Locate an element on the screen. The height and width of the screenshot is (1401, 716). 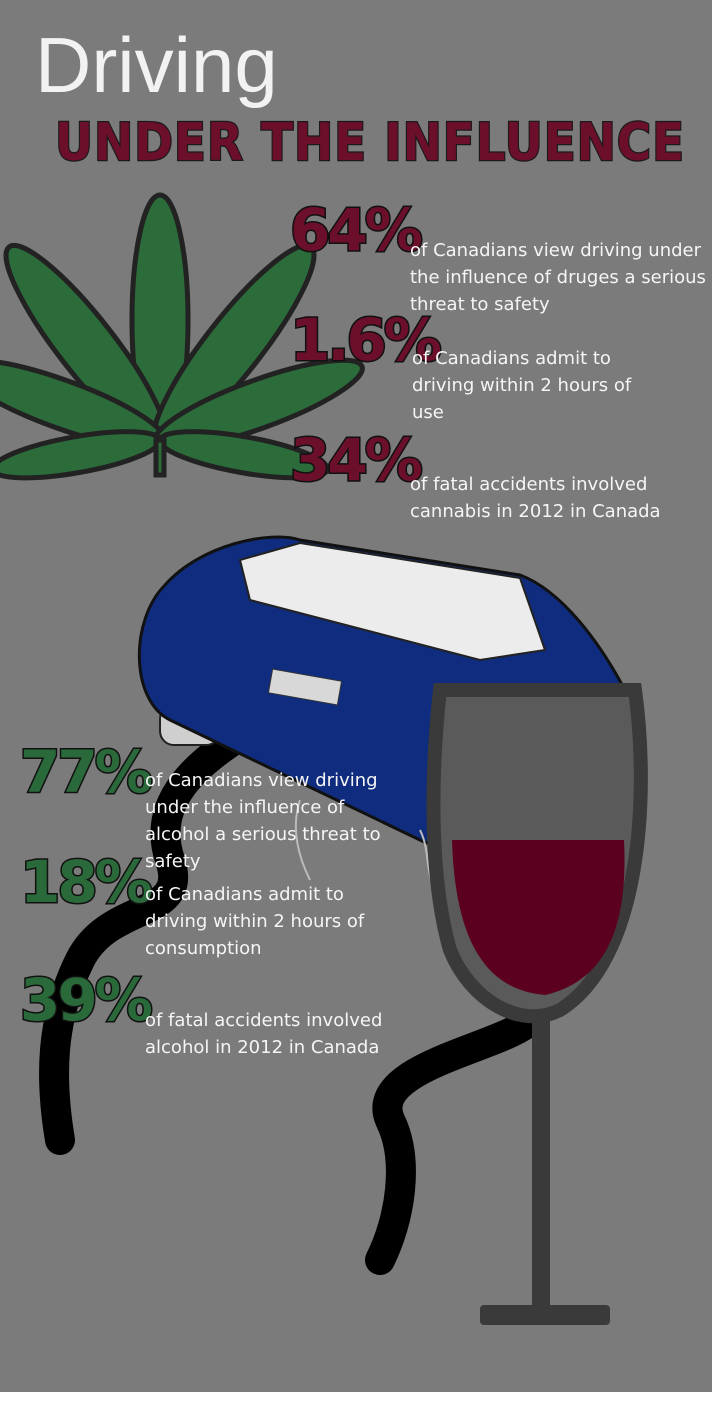
cannabis-leaf is located at coordinates (182, 336).